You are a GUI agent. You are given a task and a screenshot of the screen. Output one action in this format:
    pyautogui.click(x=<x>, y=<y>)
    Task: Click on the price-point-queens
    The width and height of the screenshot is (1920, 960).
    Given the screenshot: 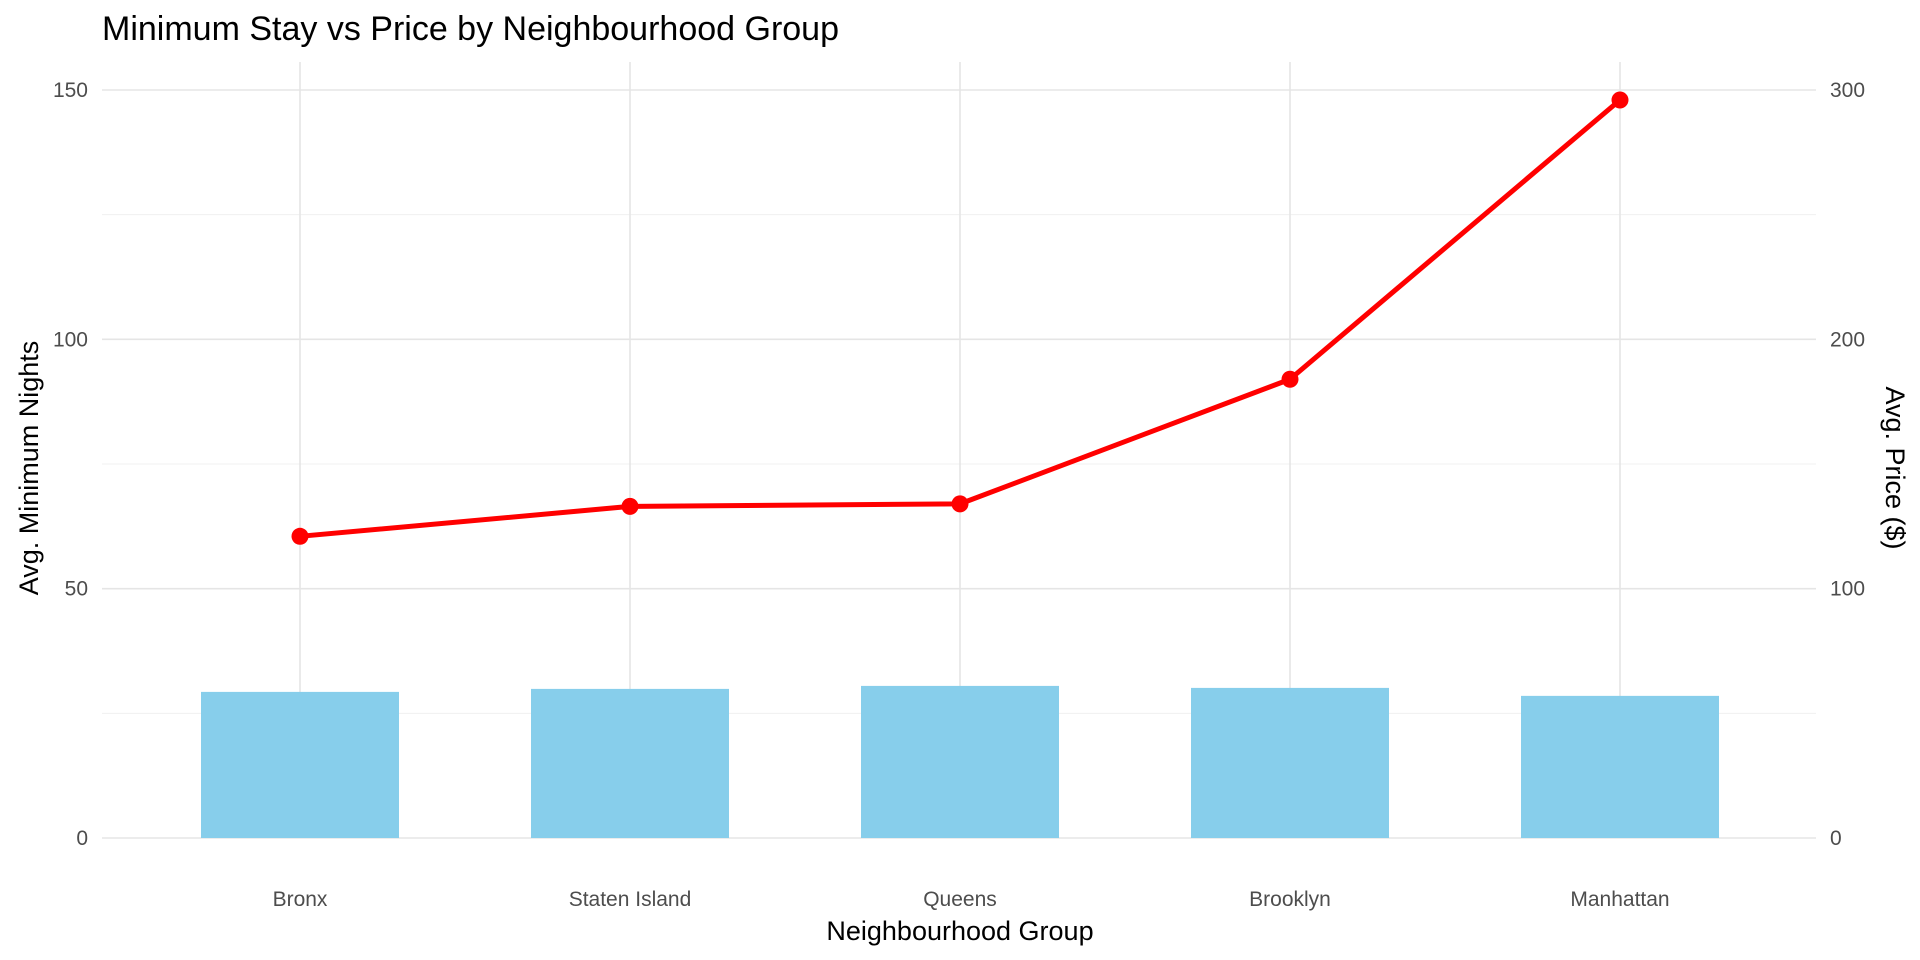 What is the action you would take?
    pyautogui.click(x=960, y=504)
    